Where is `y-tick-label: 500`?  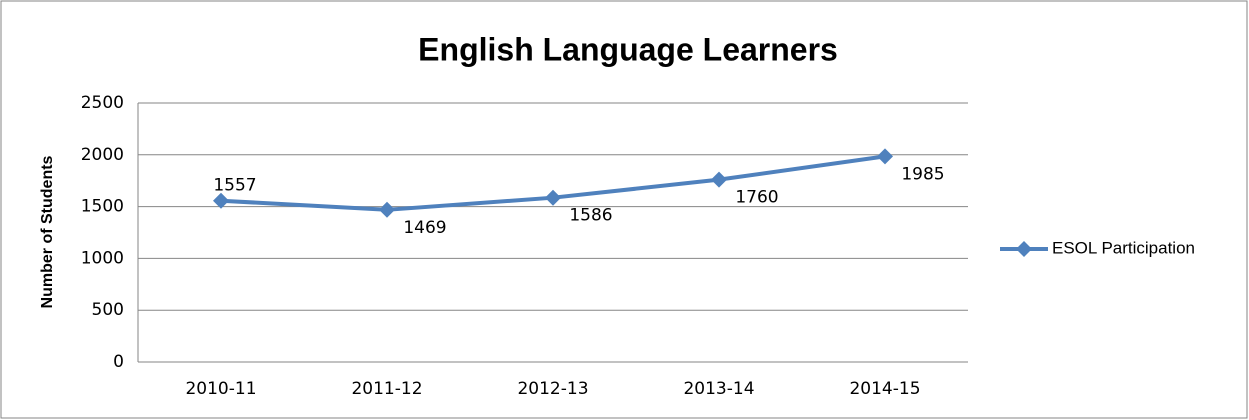 y-tick-label: 500 is located at coordinates (108, 310).